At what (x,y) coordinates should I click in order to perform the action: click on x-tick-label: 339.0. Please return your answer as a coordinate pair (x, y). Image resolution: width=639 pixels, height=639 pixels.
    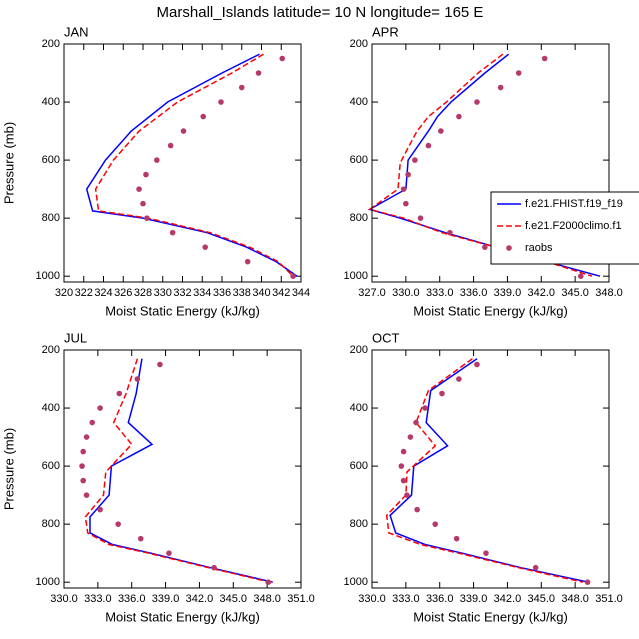
    Looking at the image, I should click on (166, 599).